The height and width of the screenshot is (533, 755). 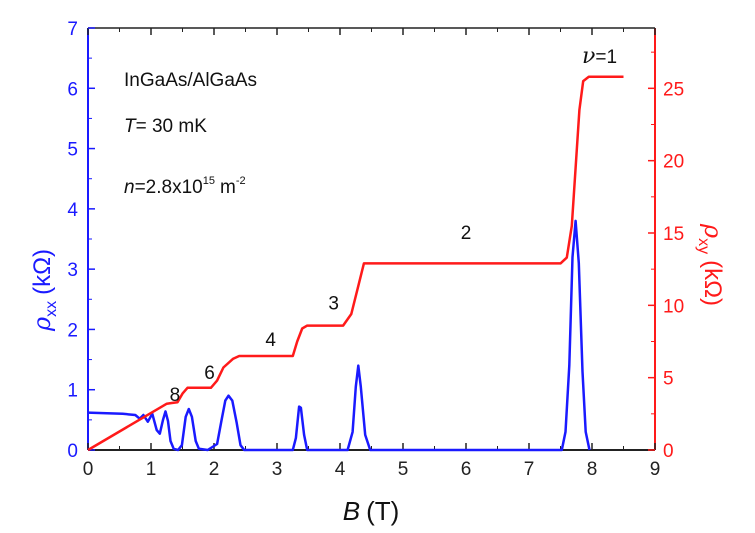 What do you see at coordinates (72, 391) in the screenshot?
I see `left-tick-label: 1` at bounding box center [72, 391].